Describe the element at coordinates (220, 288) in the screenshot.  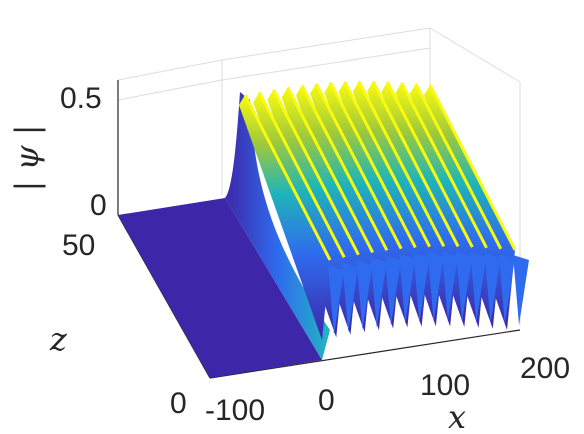
I see `flat-surface` at that location.